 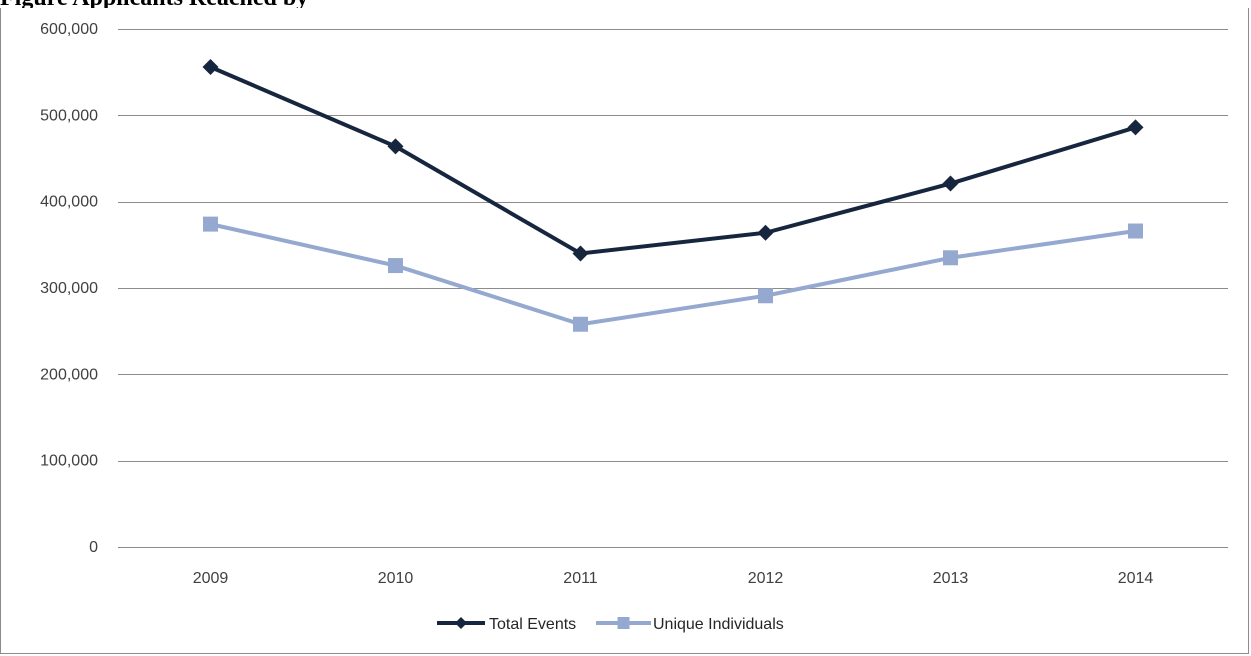 I want to click on legend-marker-square, so click(x=623, y=623).